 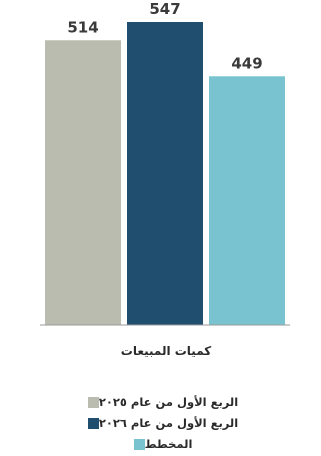 What do you see at coordinates (168, 402) in the screenshot?
I see `legend-label-2025: الربع الأول من عام ٢٠٢٥` at bounding box center [168, 402].